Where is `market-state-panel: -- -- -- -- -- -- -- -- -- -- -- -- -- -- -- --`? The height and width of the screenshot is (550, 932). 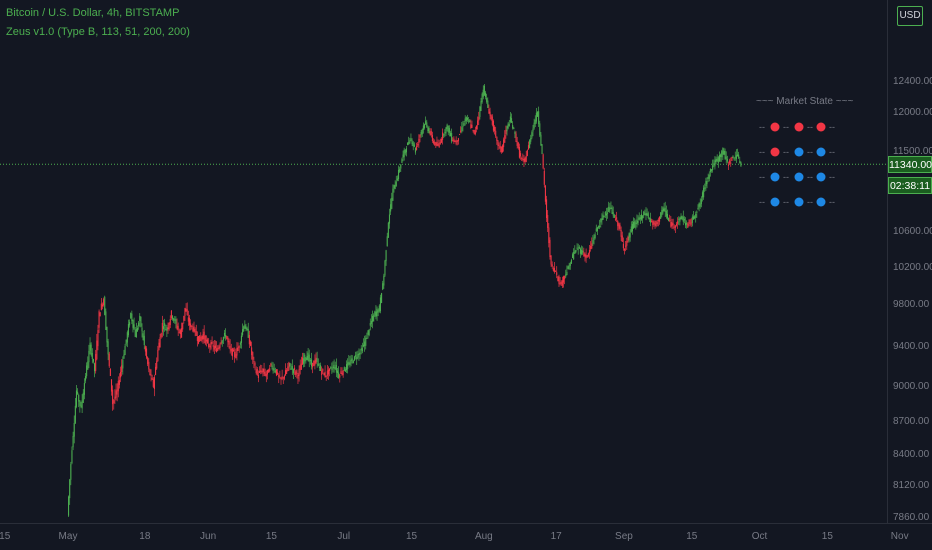 market-state-panel: -- -- -- -- -- -- -- -- -- -- -- -- -- -- -- -- is located at coordinates (797, 164).